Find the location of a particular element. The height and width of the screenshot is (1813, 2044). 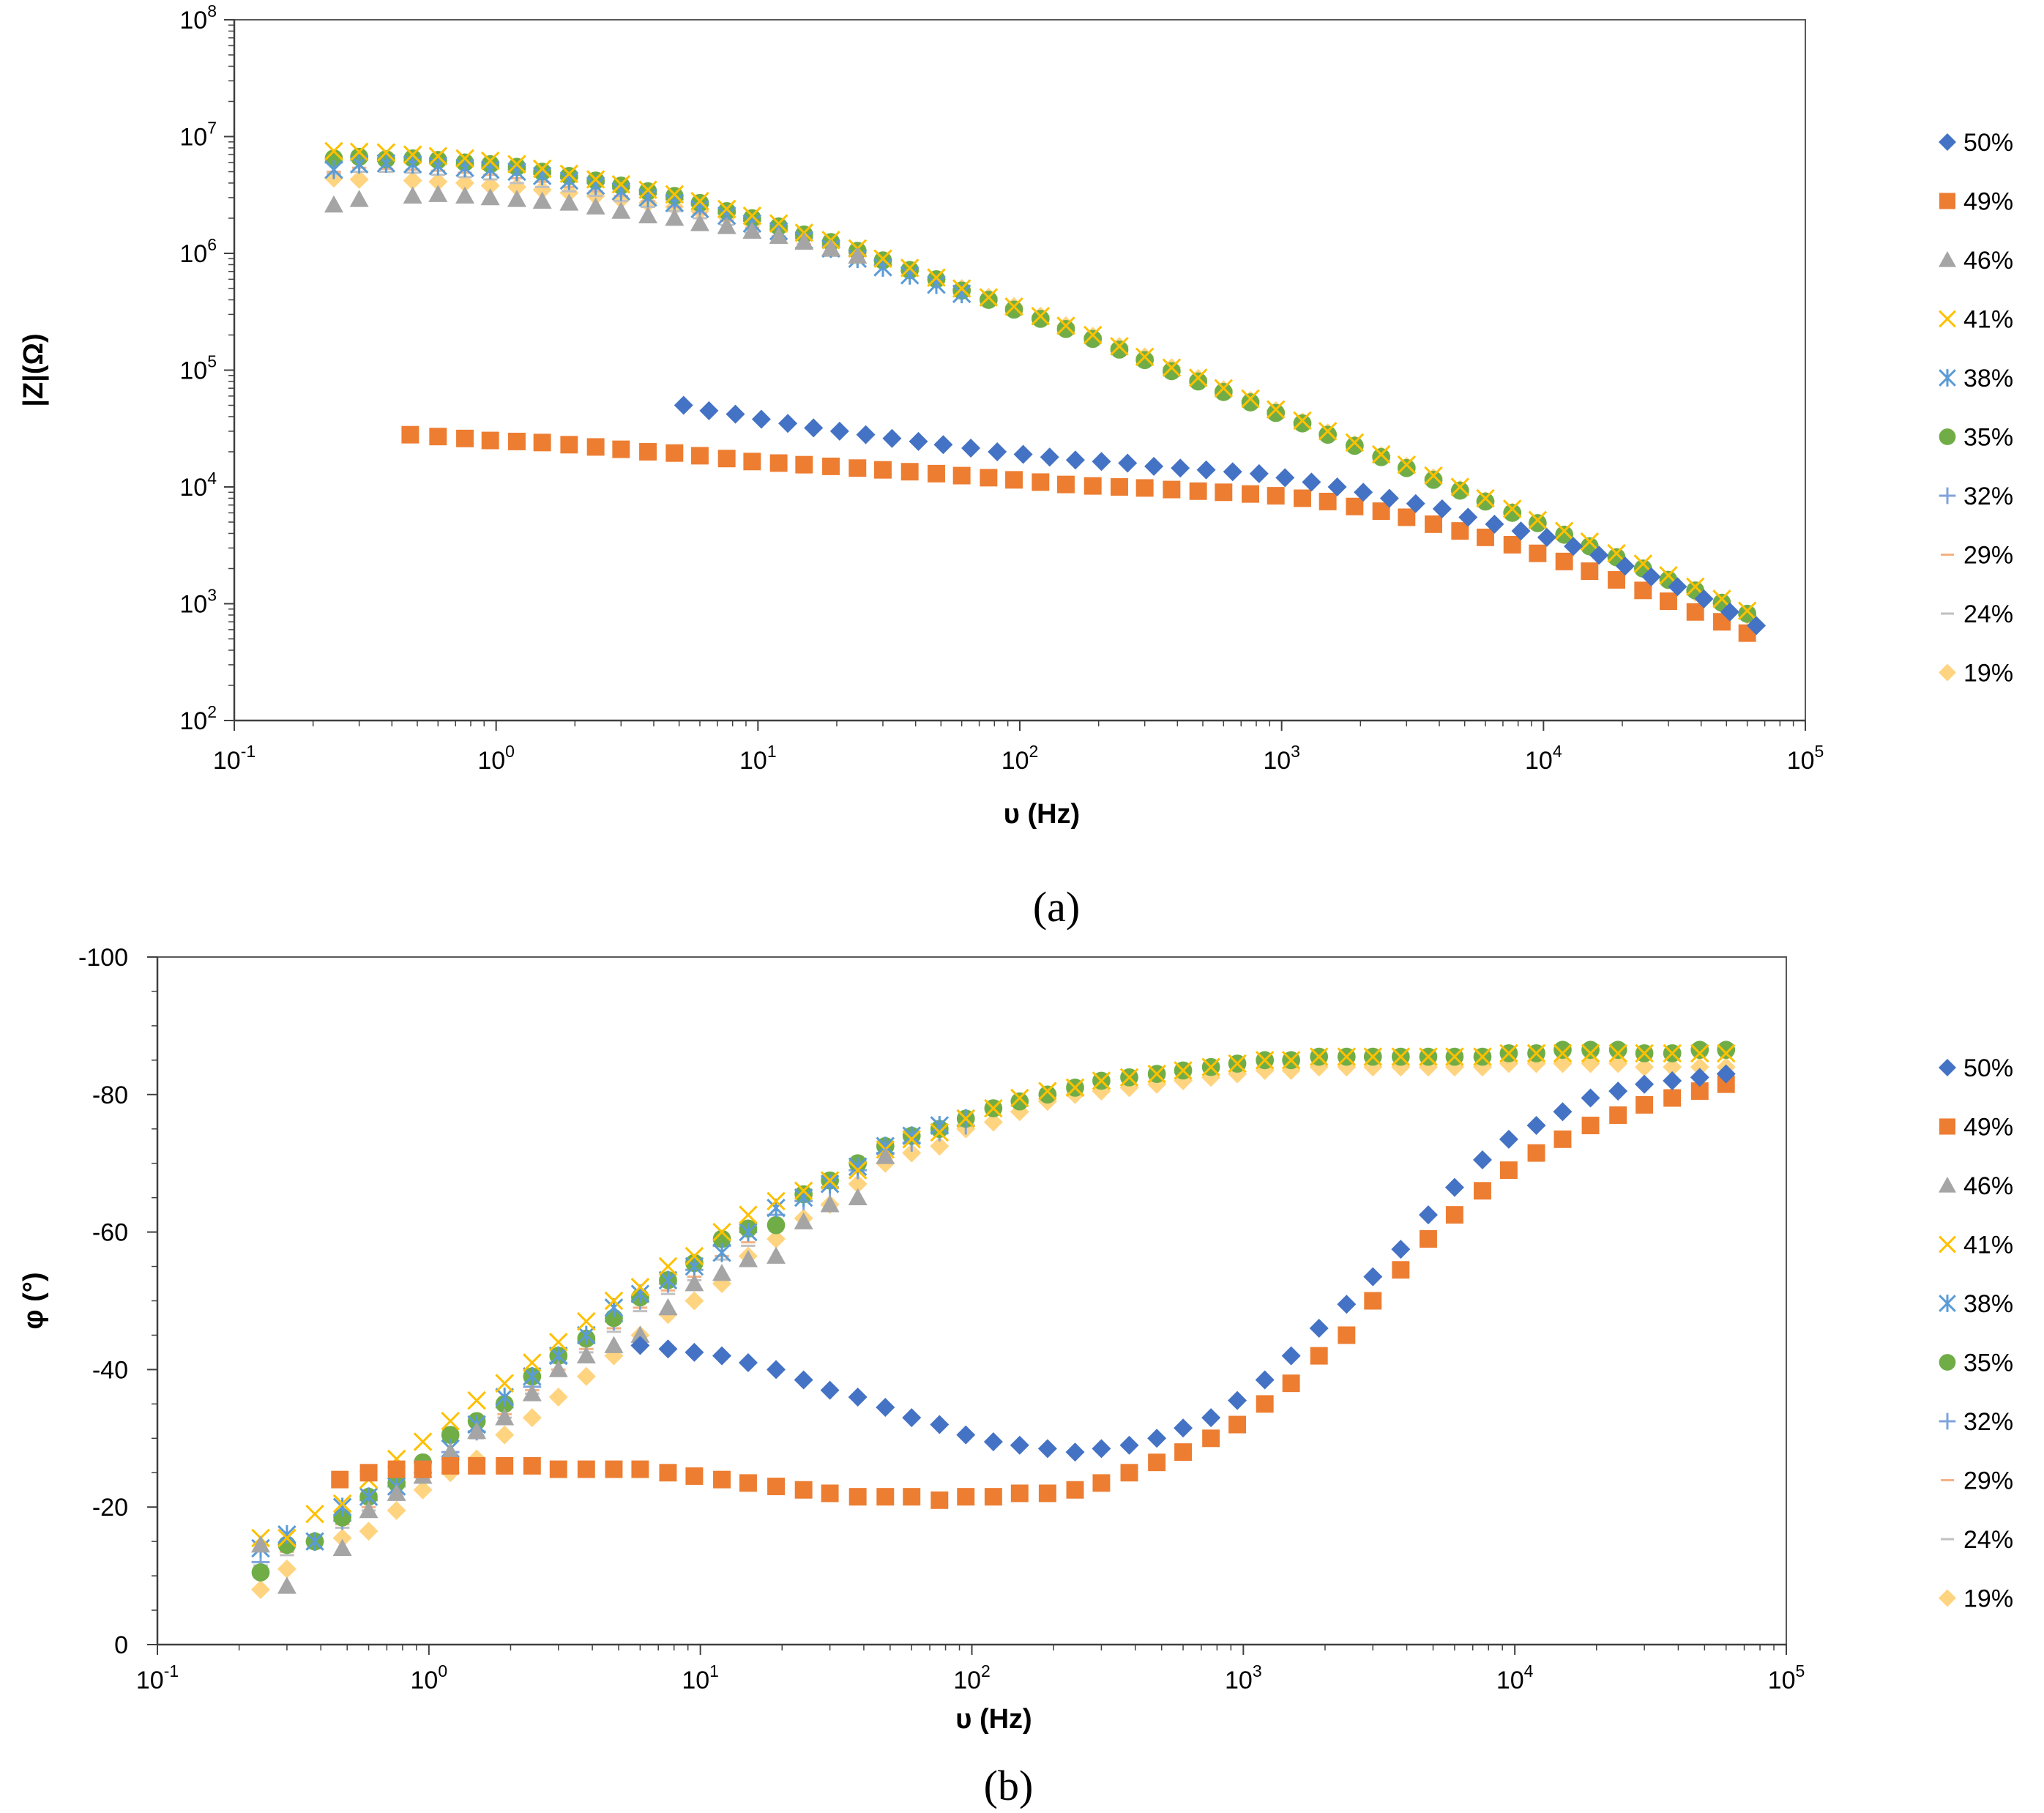

legend-label: 29% is located at coordinates (1988, 1481).